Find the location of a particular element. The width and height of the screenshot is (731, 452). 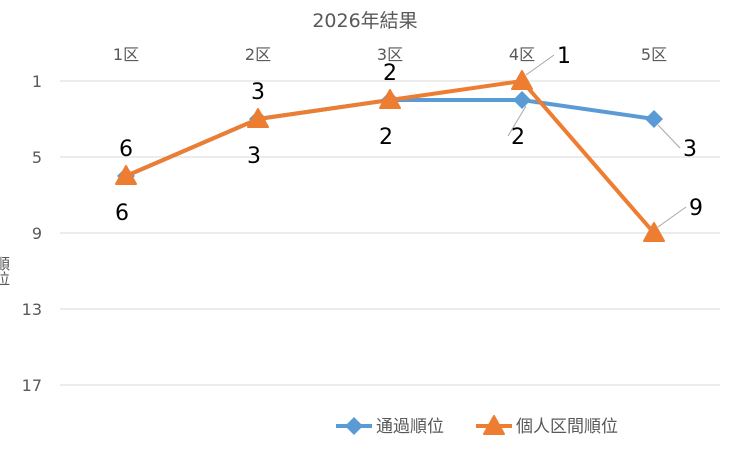

y-axis-ticks: 1 5 9 13 17 is located at coordinates (32, 233).